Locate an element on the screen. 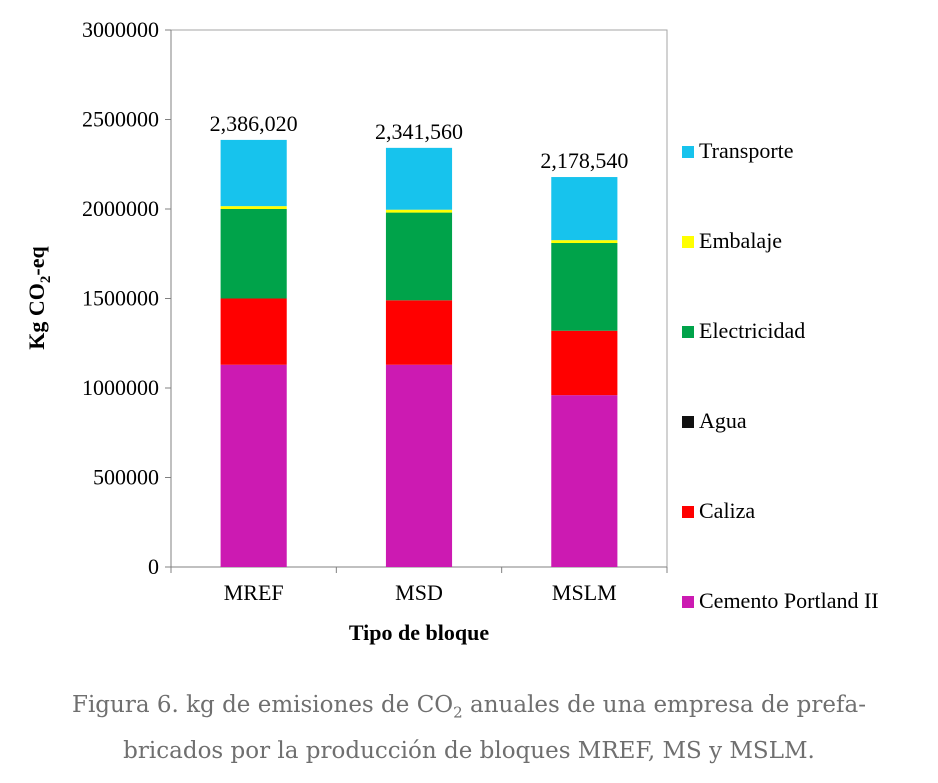 Image resolution: width=938 pixels, height=783 pixels. bar-segment-mslm-embalaje is located at coordinates (584, 242).